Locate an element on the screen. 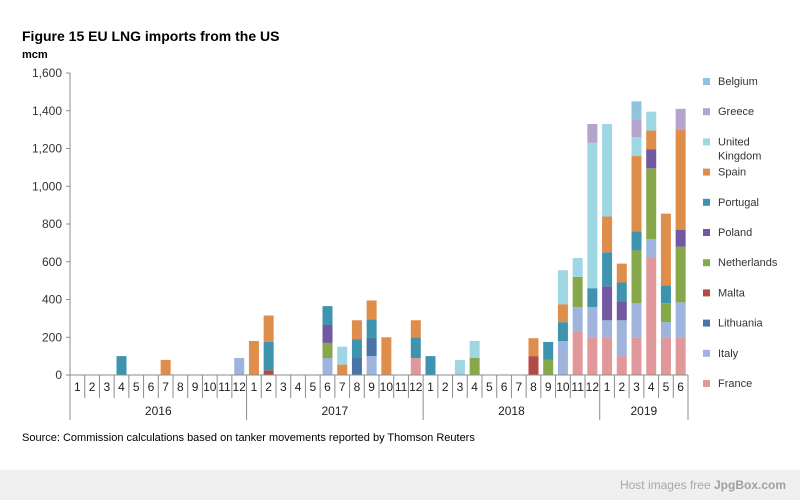 The image size is (800, 500). y-axis-unit-label: mcm is located at coordinates (35, 55).